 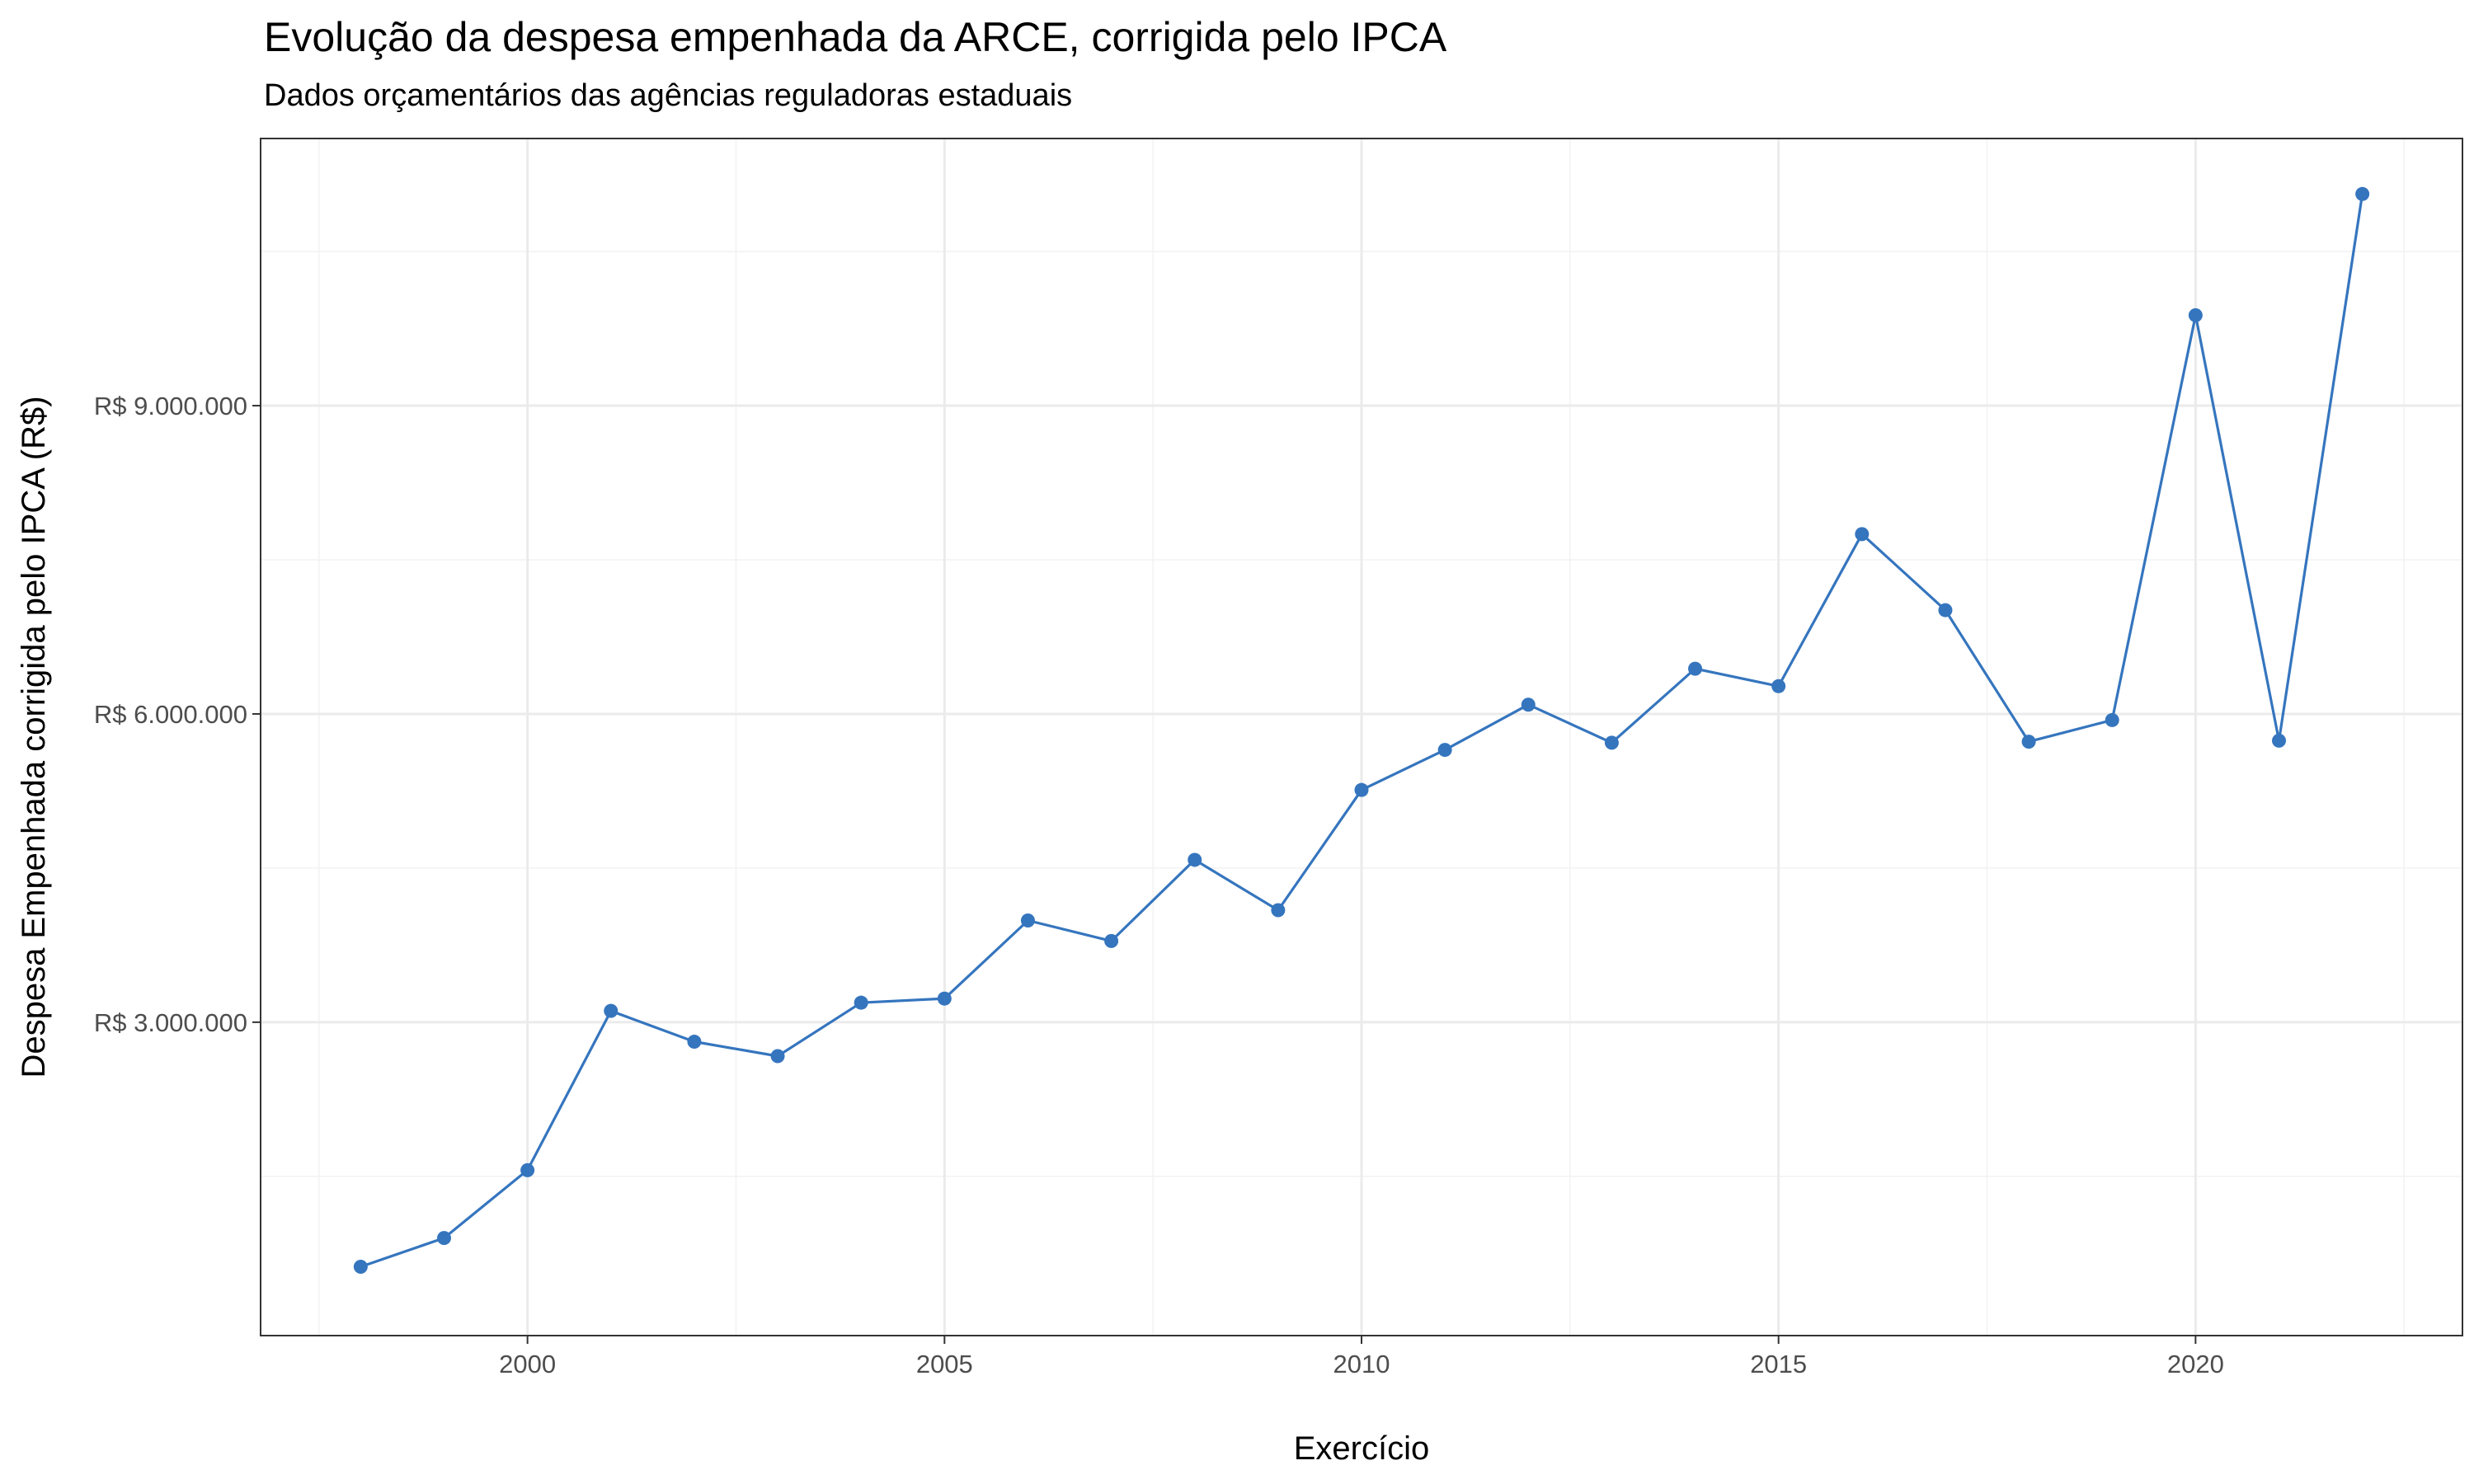 What do you see at coordinates (170, 406) in the screenshot?
I see `y-tick-label: R$ 9.000.000` at bounding box center [170, 406].